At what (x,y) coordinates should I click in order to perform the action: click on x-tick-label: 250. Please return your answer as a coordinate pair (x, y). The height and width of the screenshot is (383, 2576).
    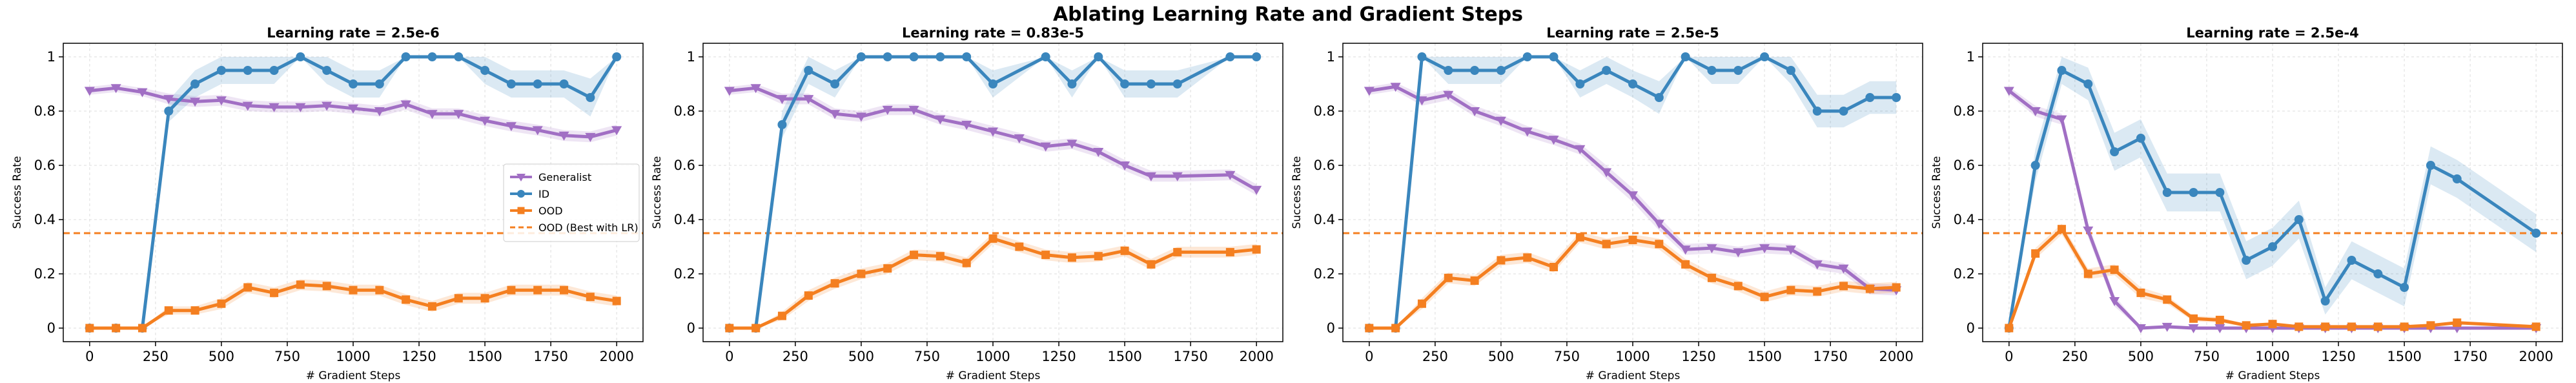
    Looking at the image, I should click on (2075, 357).